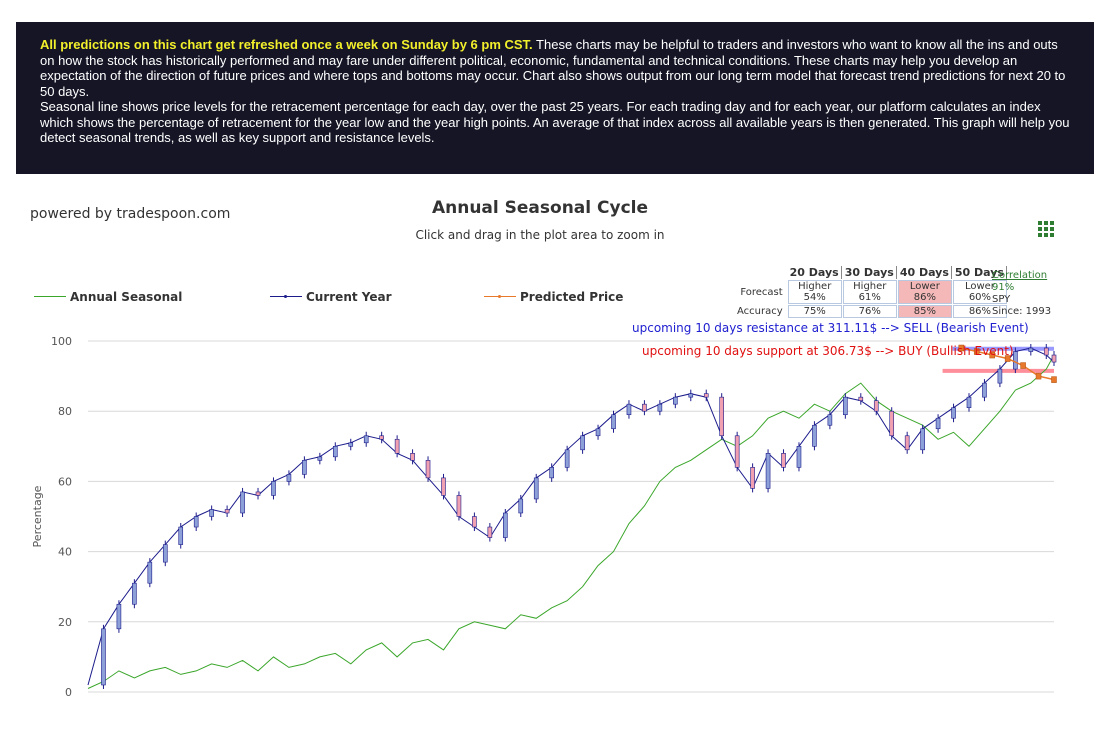 The height and width of the screenshot is (738, 1118). What do you see at coordinates (924, 311) in the screenshot?
I see `accuracy-cell: 85%` at bounding box center [924, 311].